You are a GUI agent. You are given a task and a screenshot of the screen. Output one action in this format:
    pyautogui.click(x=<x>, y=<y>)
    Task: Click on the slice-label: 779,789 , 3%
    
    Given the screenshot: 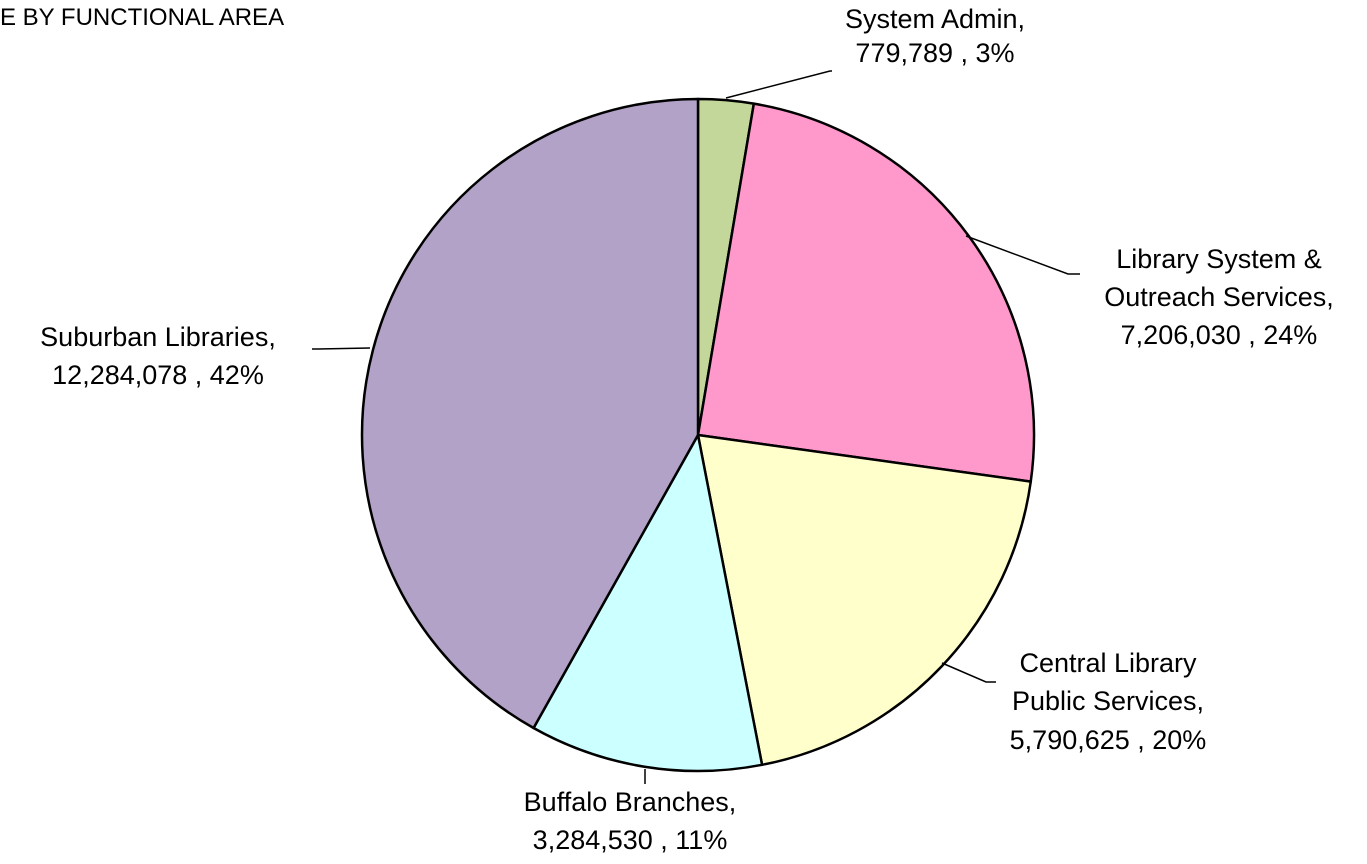 What is the action you would take?
    pyautogui.click(x=934, y=53)
    